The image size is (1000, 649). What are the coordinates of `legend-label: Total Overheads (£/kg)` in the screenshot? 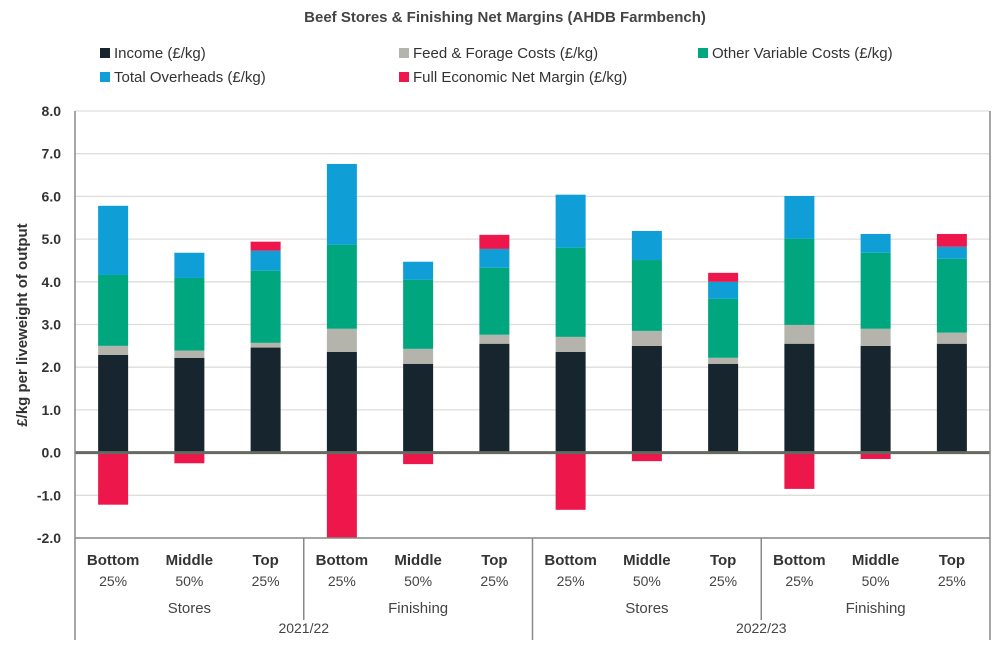 It's located at (190, 77).